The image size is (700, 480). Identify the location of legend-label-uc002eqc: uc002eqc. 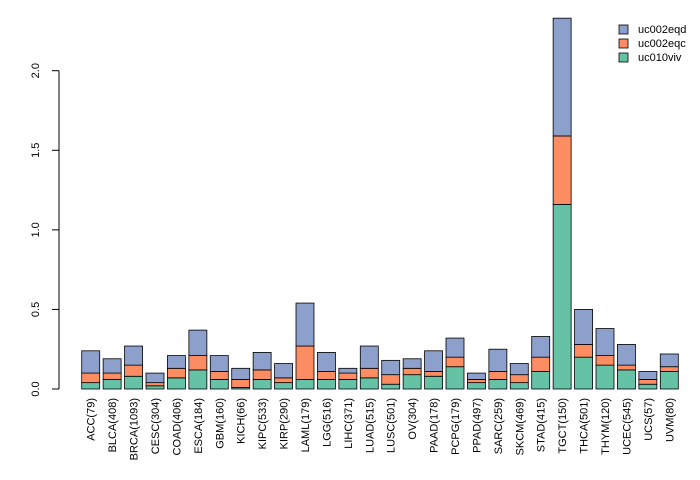
(662, 44).